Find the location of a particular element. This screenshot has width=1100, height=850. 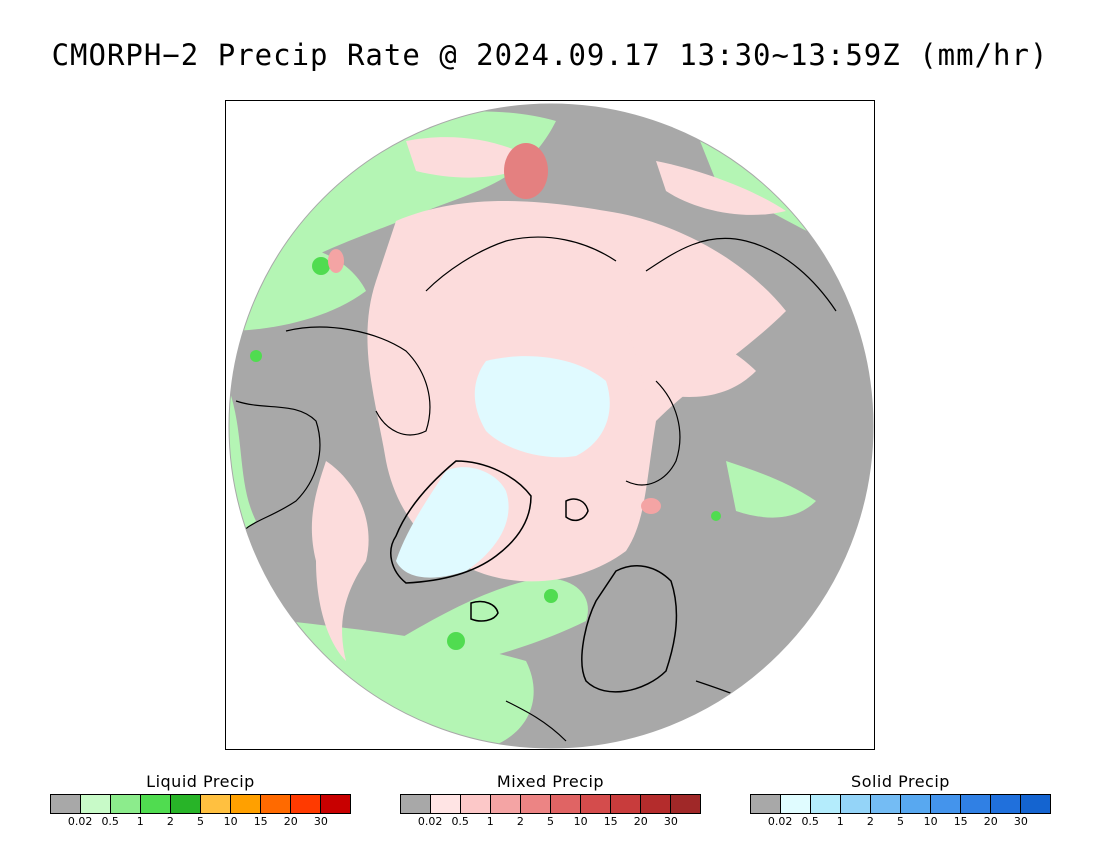

legend-liquid-precip: Liquid Precip 0.02 0.5 1 2 5 10 15 20 30 is located at coordinates (200, 800).